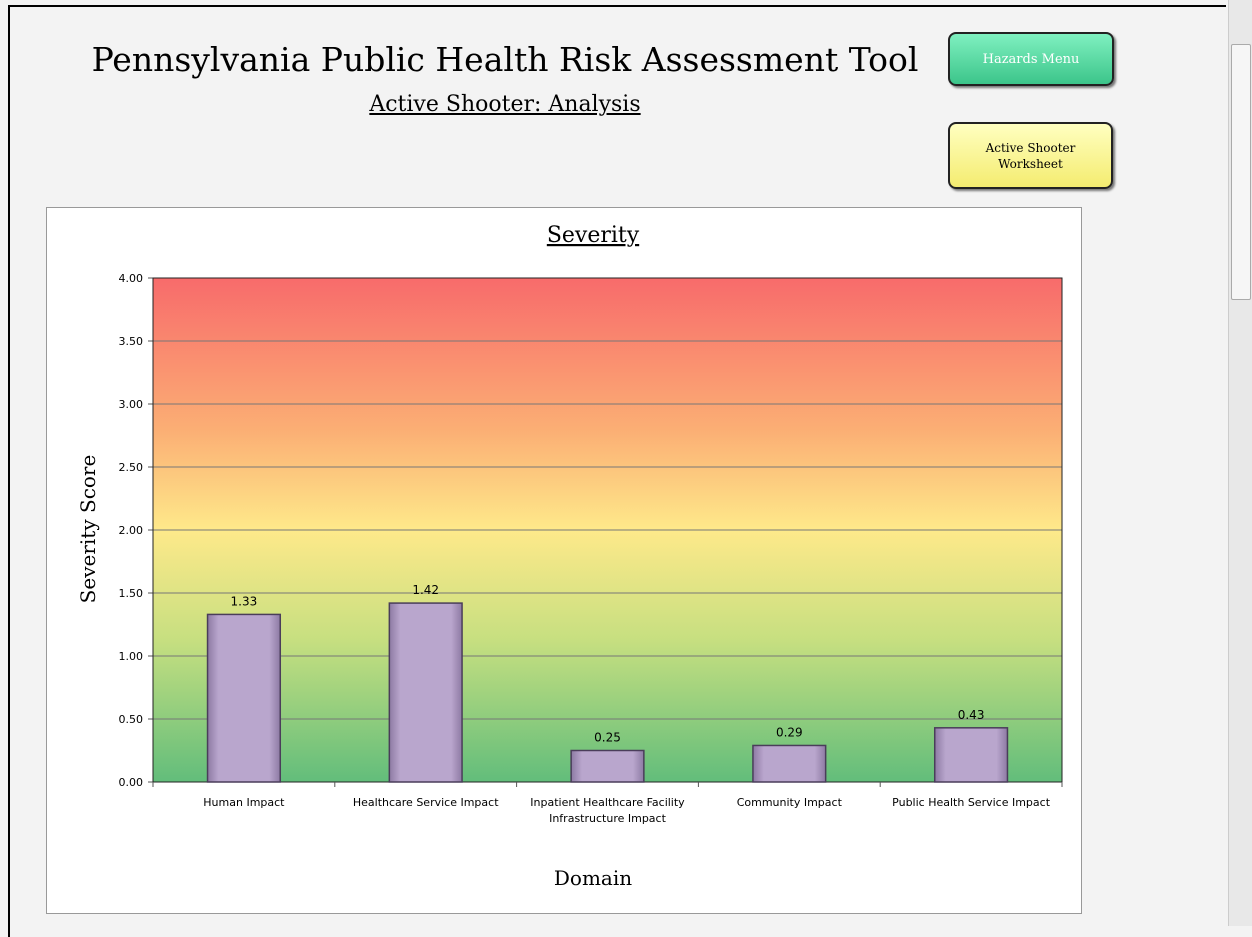 Image resolution: width=1252 pixels, height=937 pixels. I want to click on scrollbar, so click(1240, 463).